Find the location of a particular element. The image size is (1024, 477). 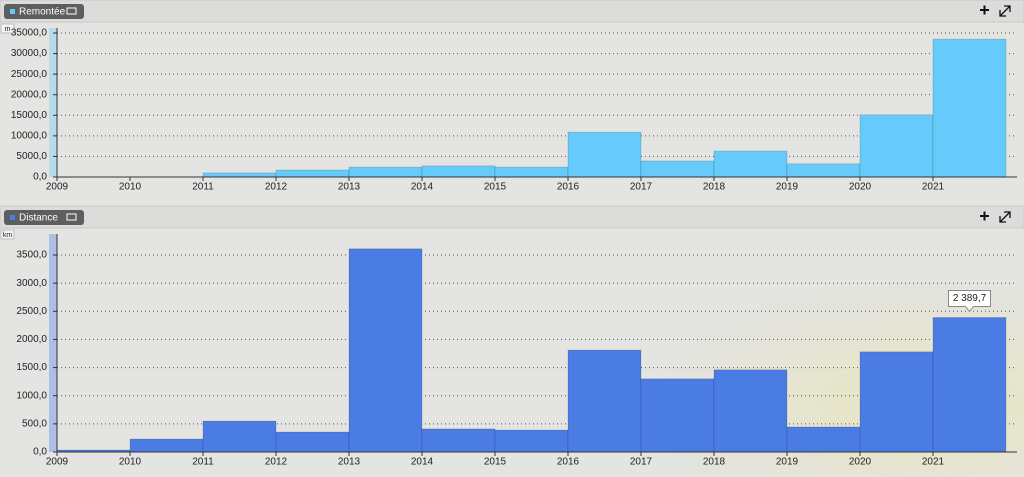

y-tick-label: 3000,0 is located at coordinates (31, 283).